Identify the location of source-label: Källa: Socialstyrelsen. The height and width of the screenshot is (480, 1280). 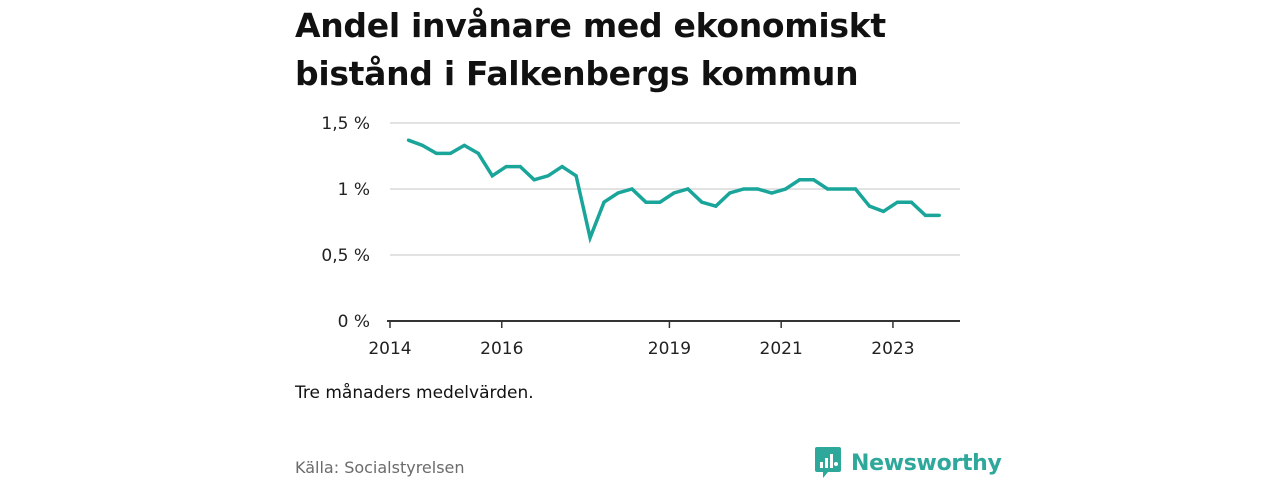
(380, 467).